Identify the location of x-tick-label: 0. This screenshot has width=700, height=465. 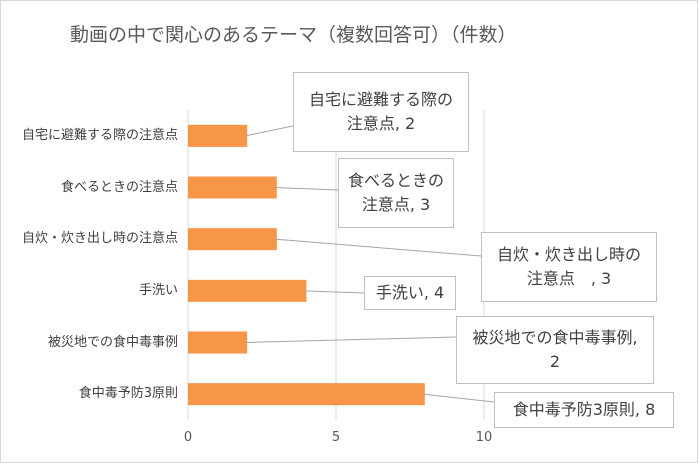
(188, 437).